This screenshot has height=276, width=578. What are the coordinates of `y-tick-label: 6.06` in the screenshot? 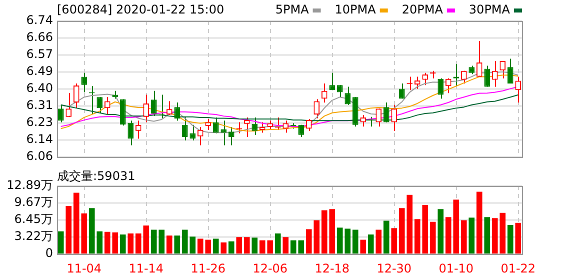 It's located at (39, 155).